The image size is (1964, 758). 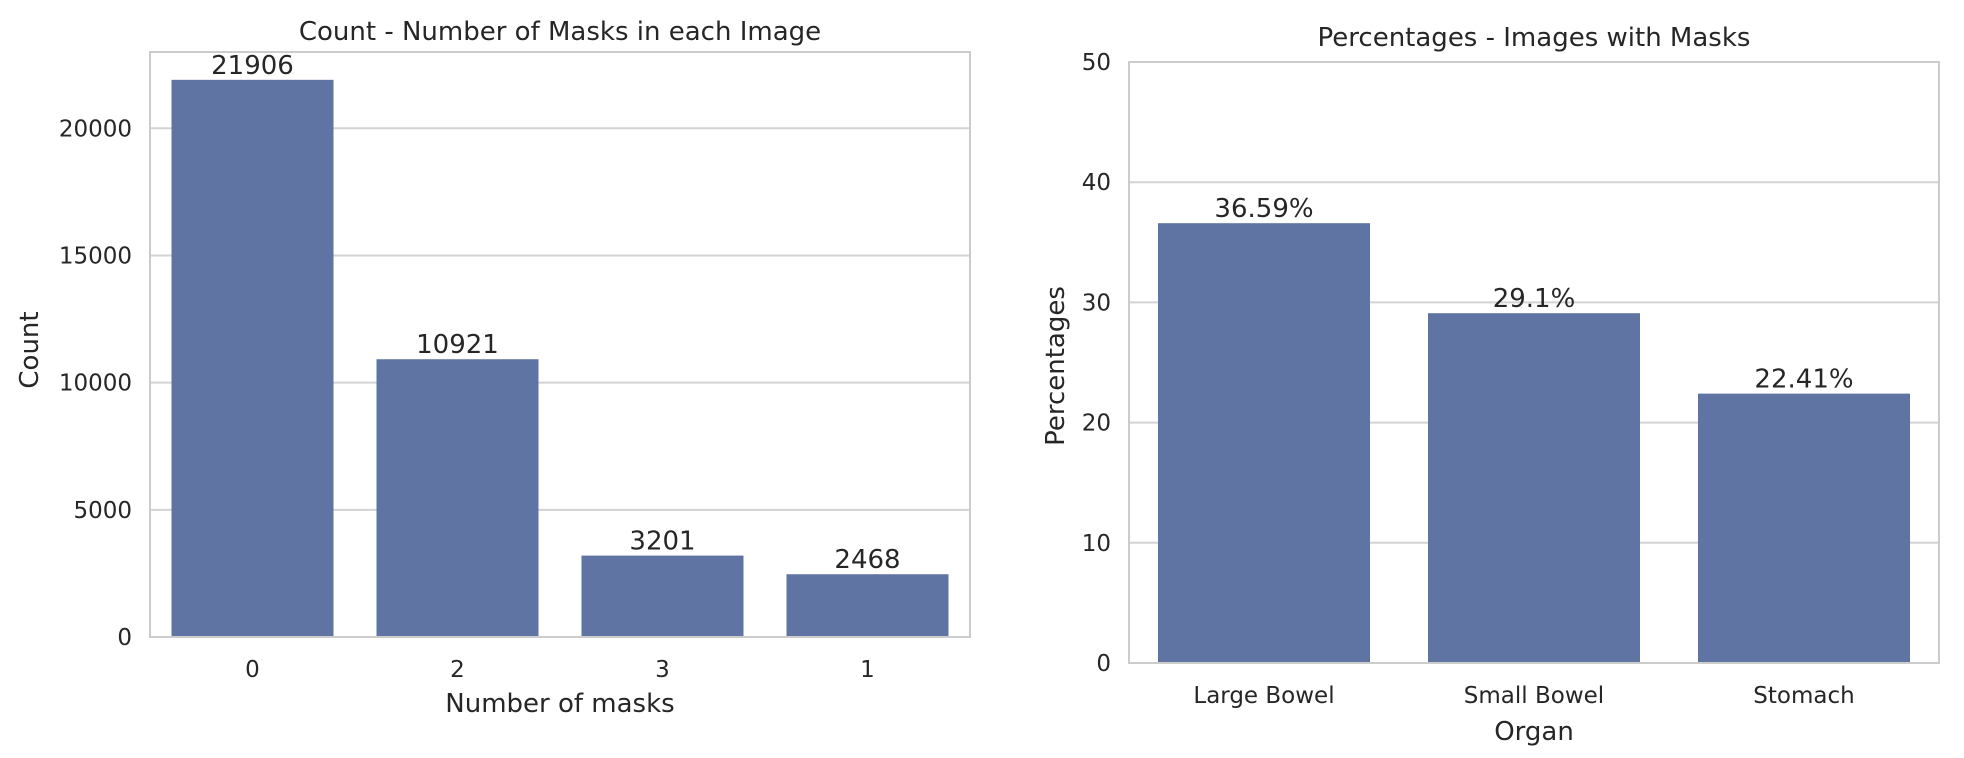 What do you see at coordinates (1096, 303) in the screenshot?
I see `y-tick-label: 30` at bounding box center [1096, 303].